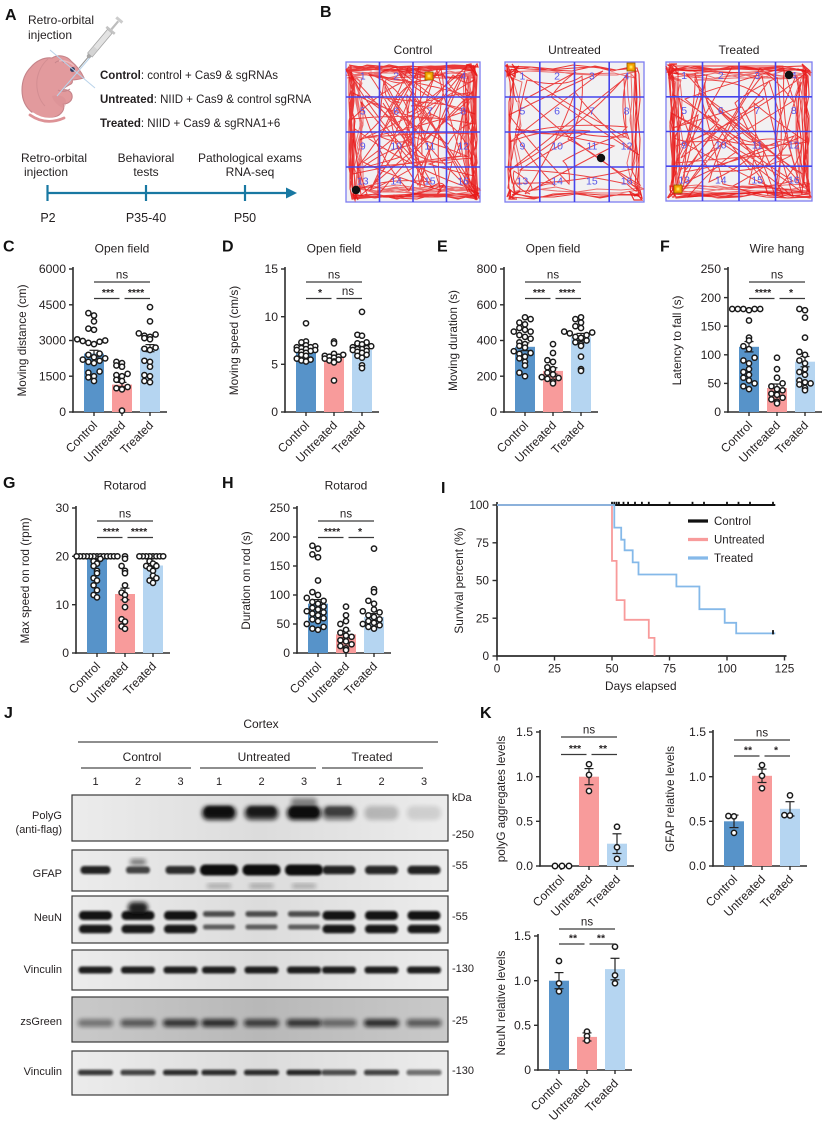 The image size is (828, 1130). What do you see at coordinates (62, 557) in the screenshot?
I see `svg-text: 20` at bounding box center [62, 557].